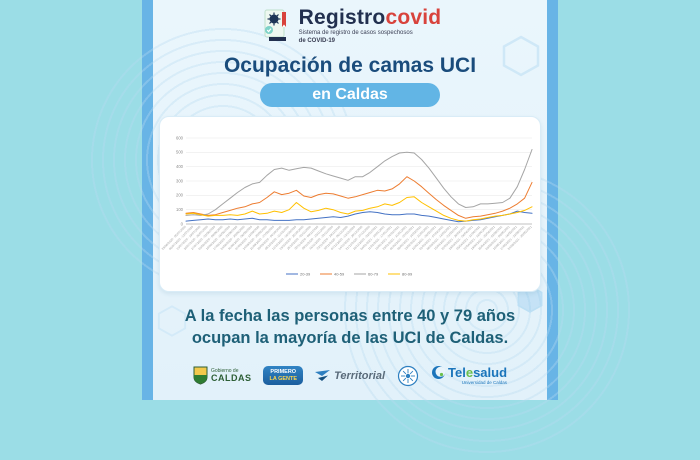  What do you see at coordinates (224, 370) in the screenshot?
I see `gobernacion-line1: Gobierno de` at bounding box center [224, 370].